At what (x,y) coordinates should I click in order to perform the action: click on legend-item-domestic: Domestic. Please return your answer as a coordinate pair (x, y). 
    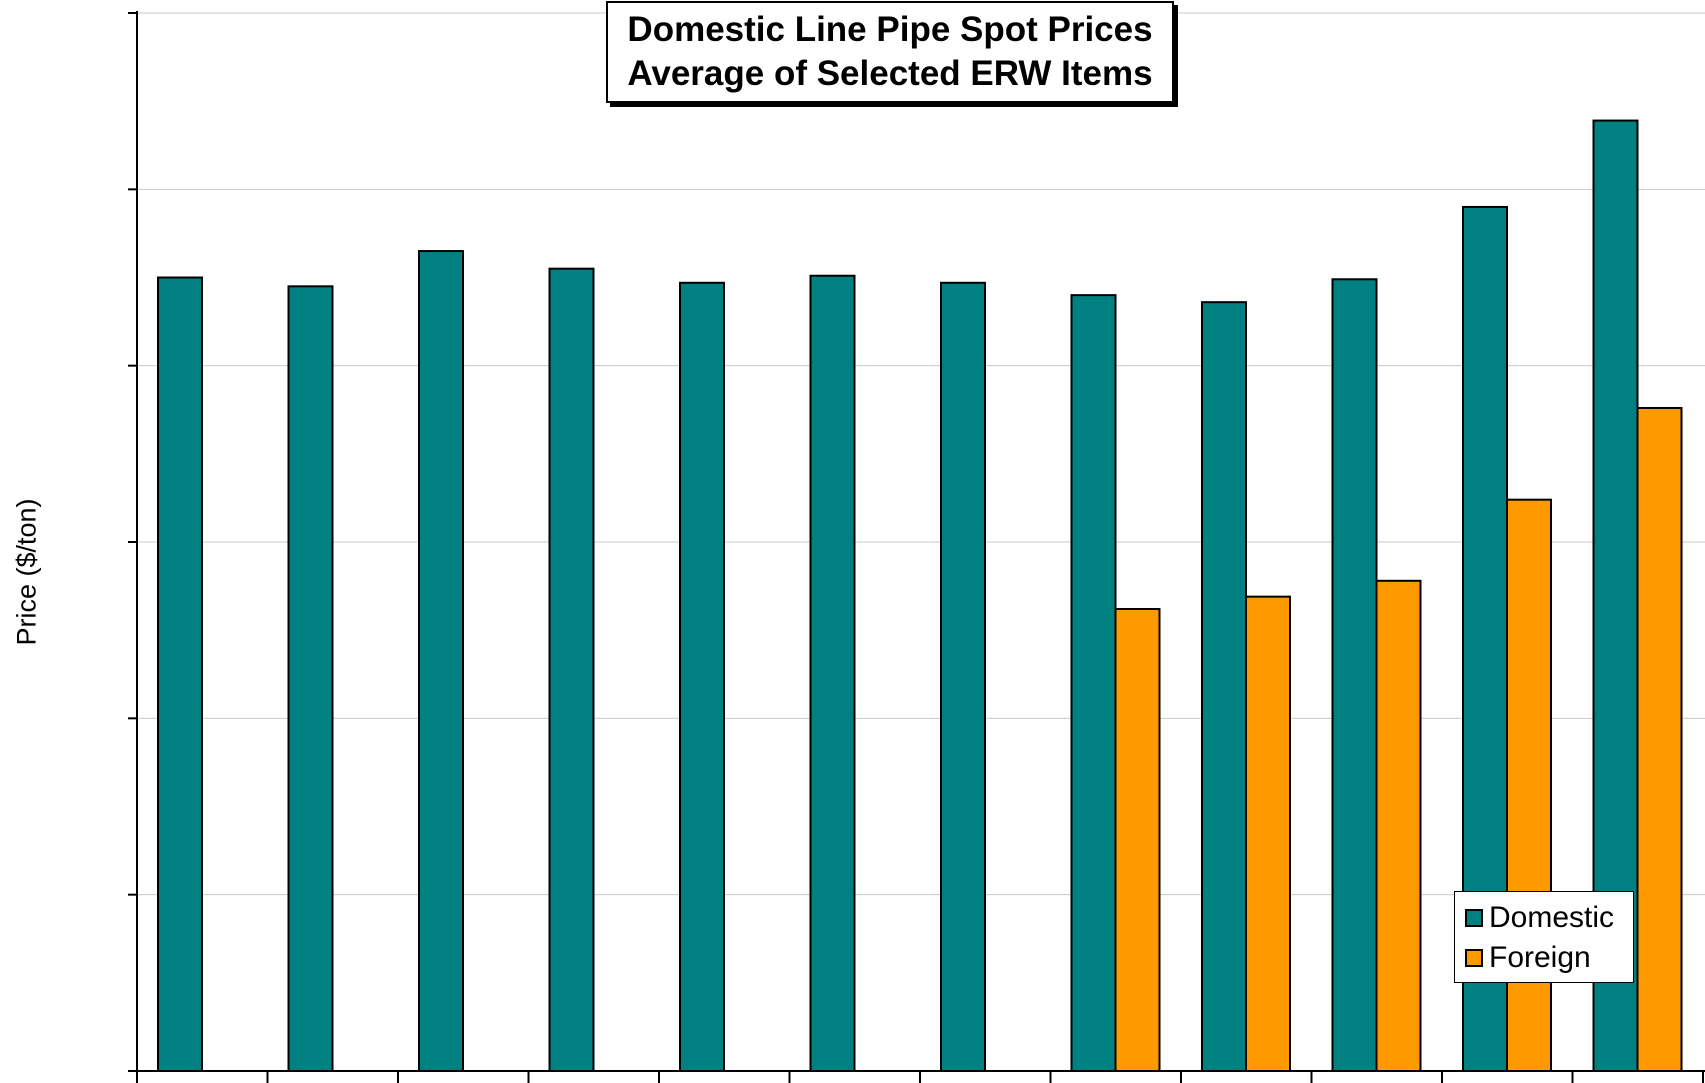
    Looking at the image, I should click on (1549, 918).